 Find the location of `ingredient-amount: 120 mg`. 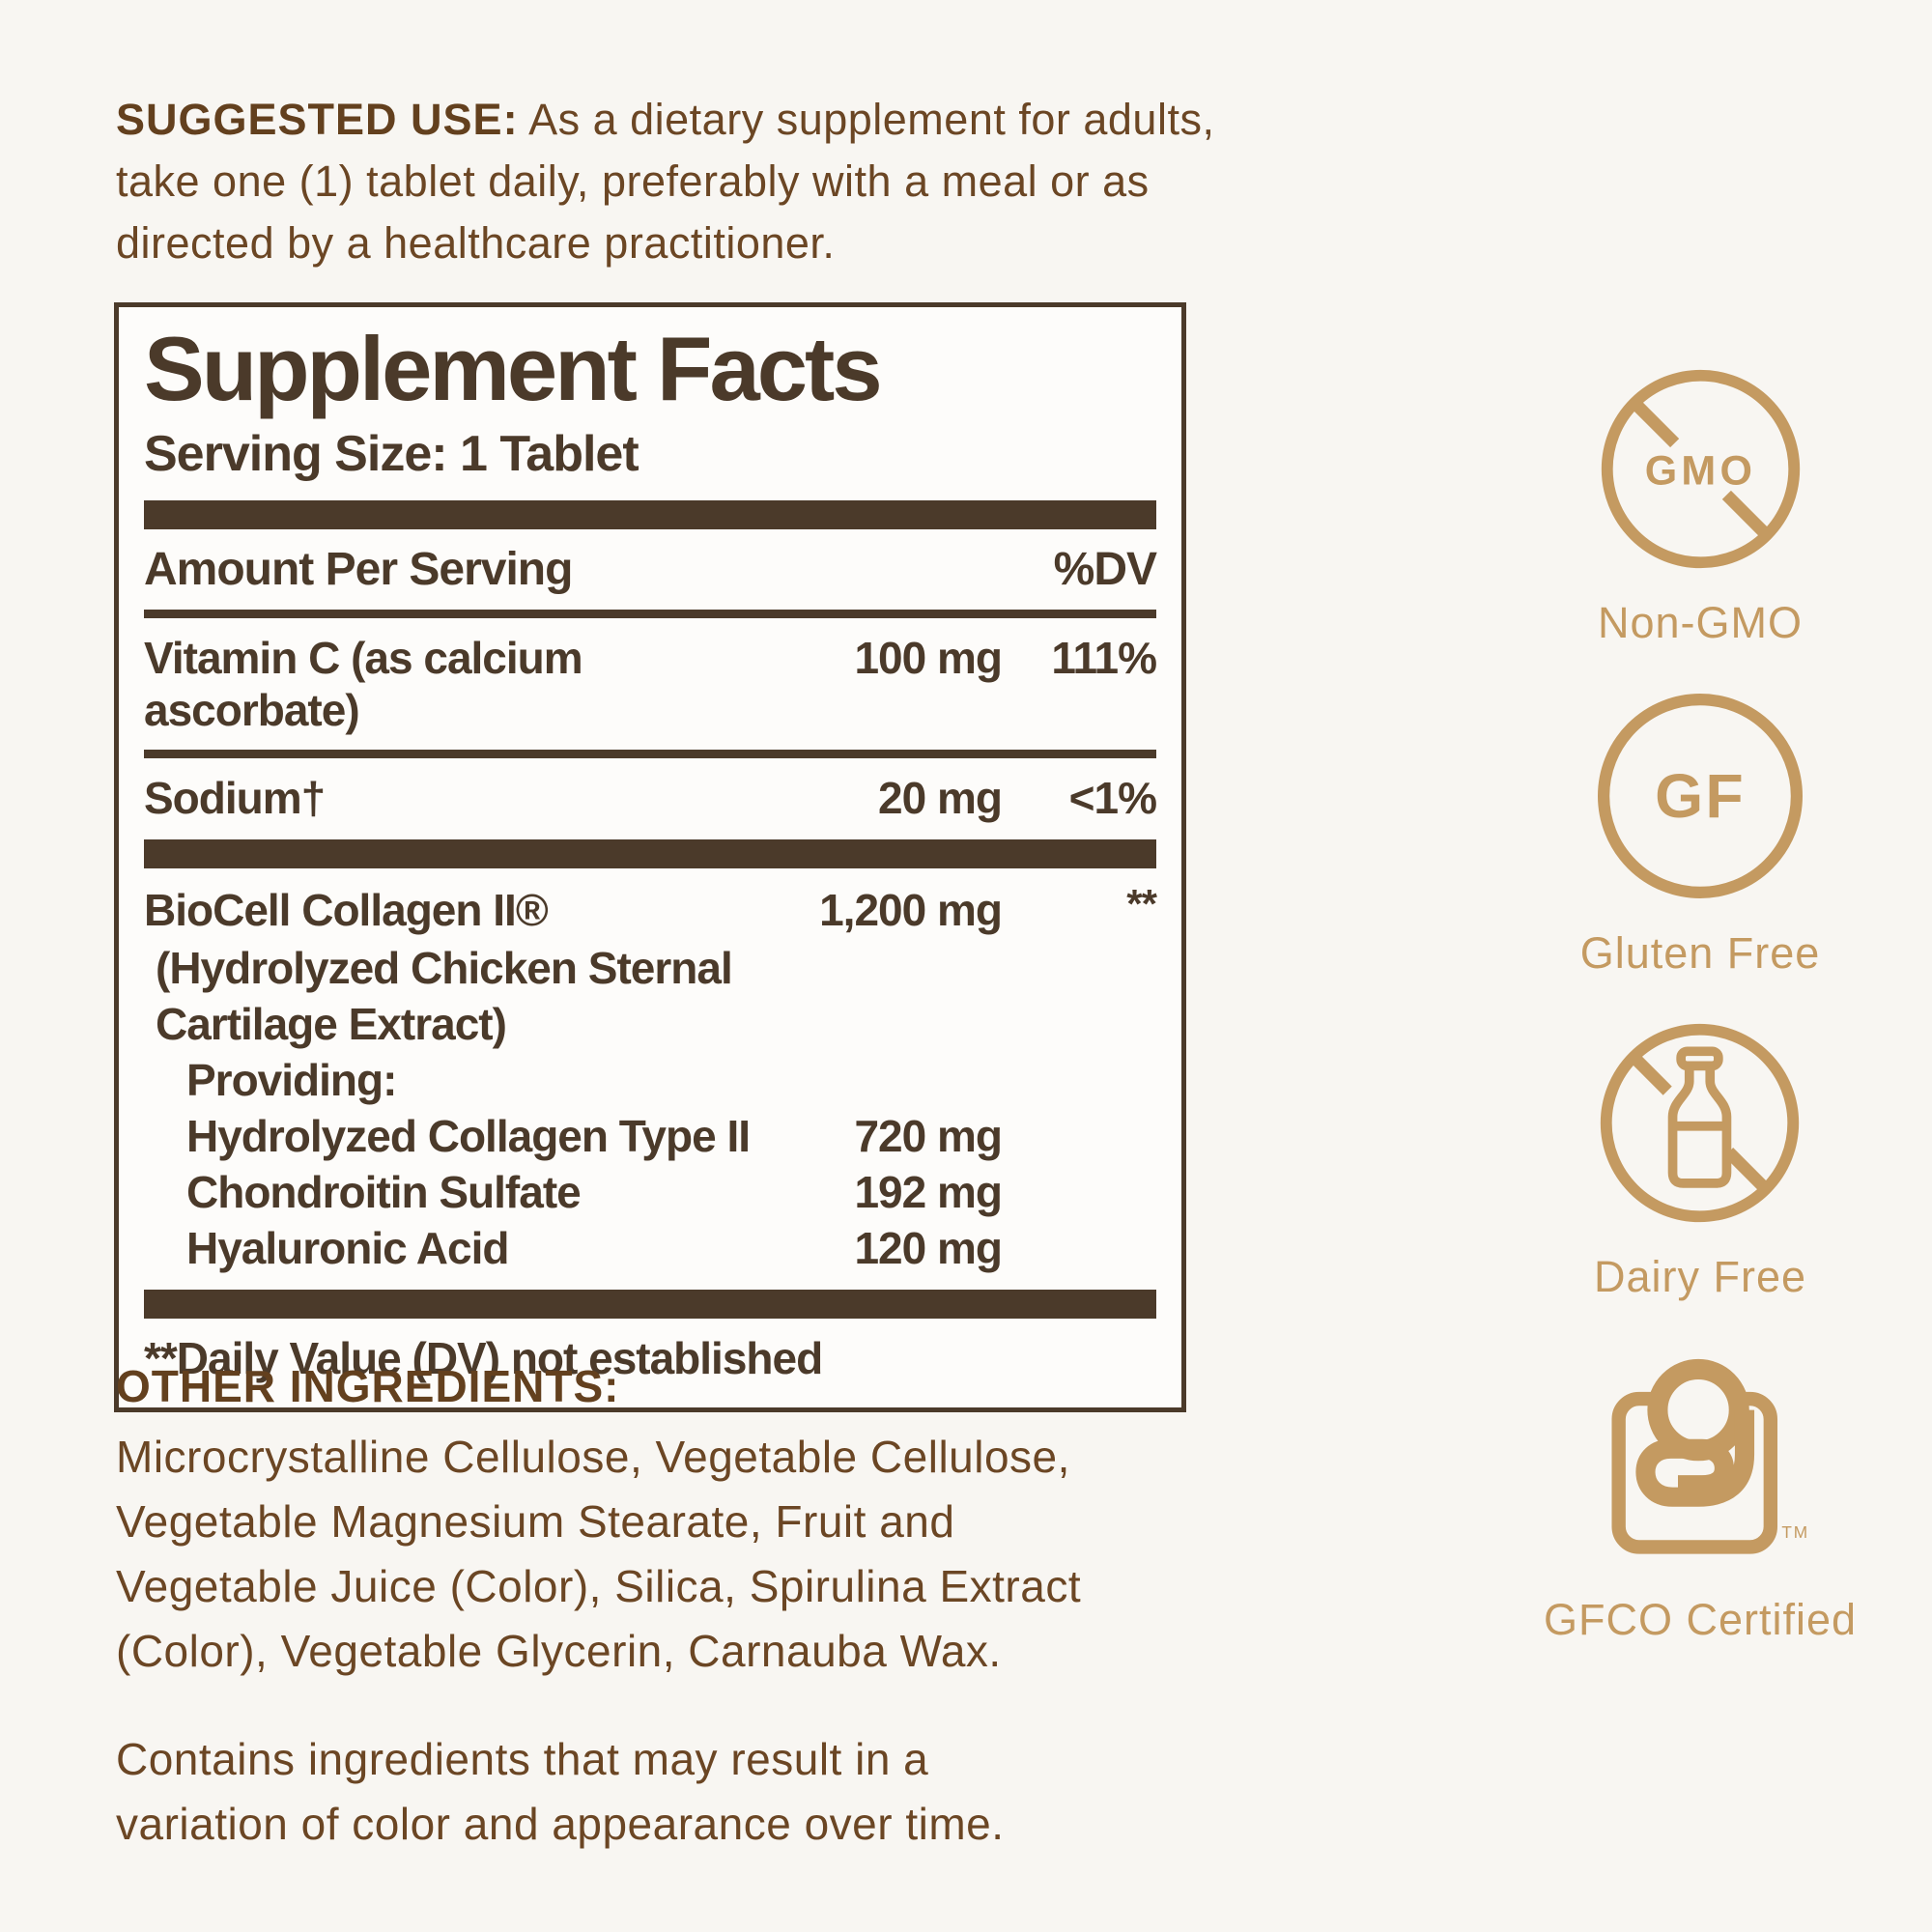

ingredient-amount: 120 mg is located at coordinates (928, 1247).